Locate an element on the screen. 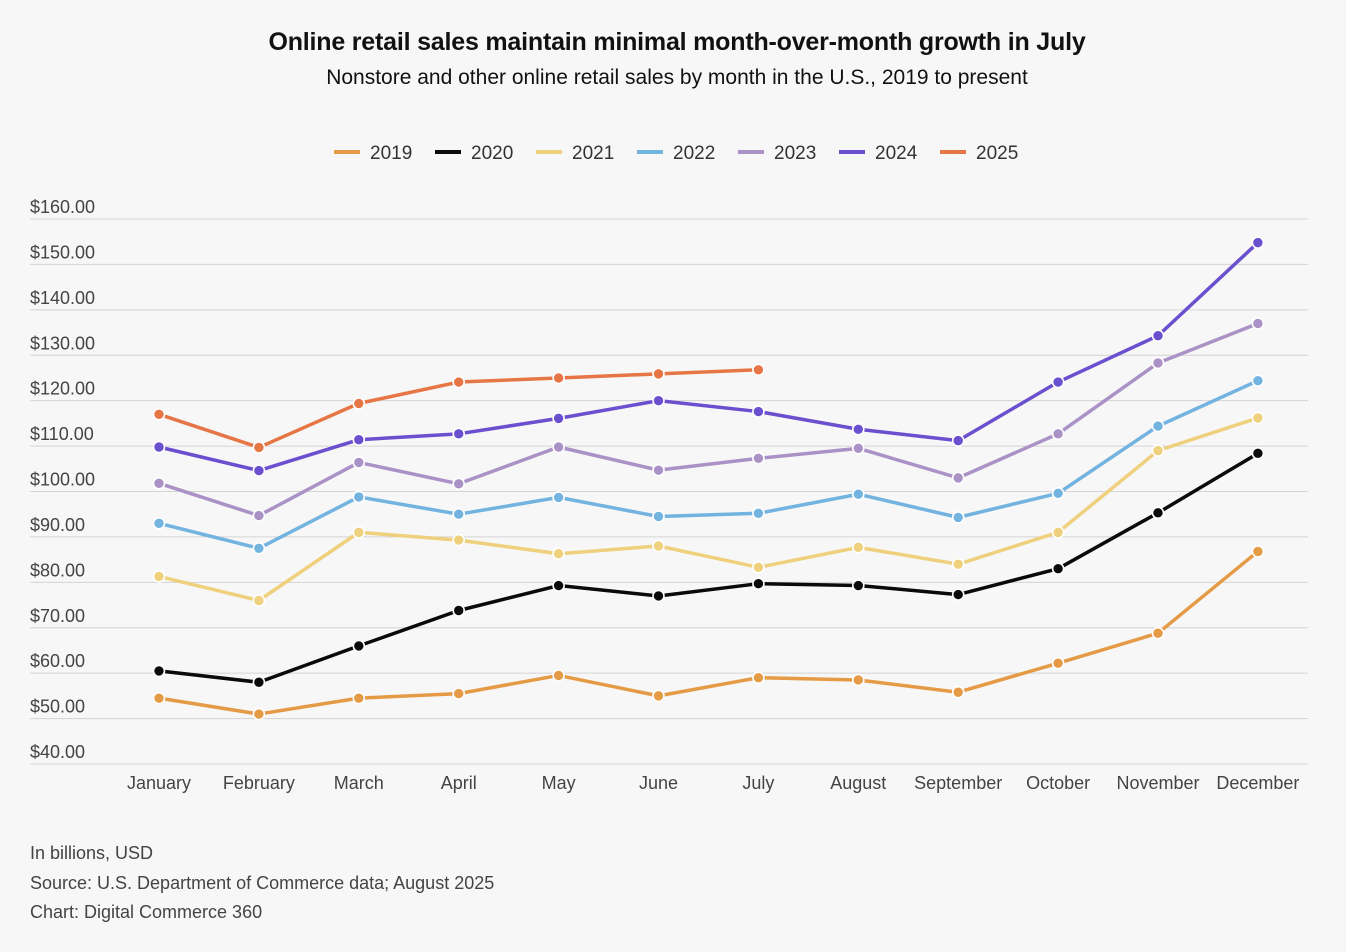  legend-label: 2023 is located at coordinates (795, 153).